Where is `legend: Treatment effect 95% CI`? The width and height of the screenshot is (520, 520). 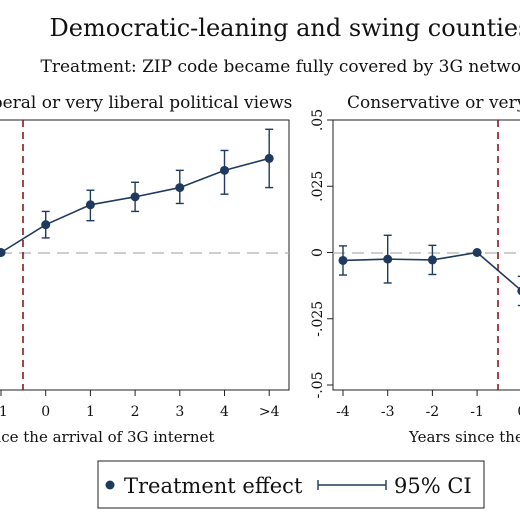 legend: Treatment effect 95% CI is located at coordinates (291, 484).